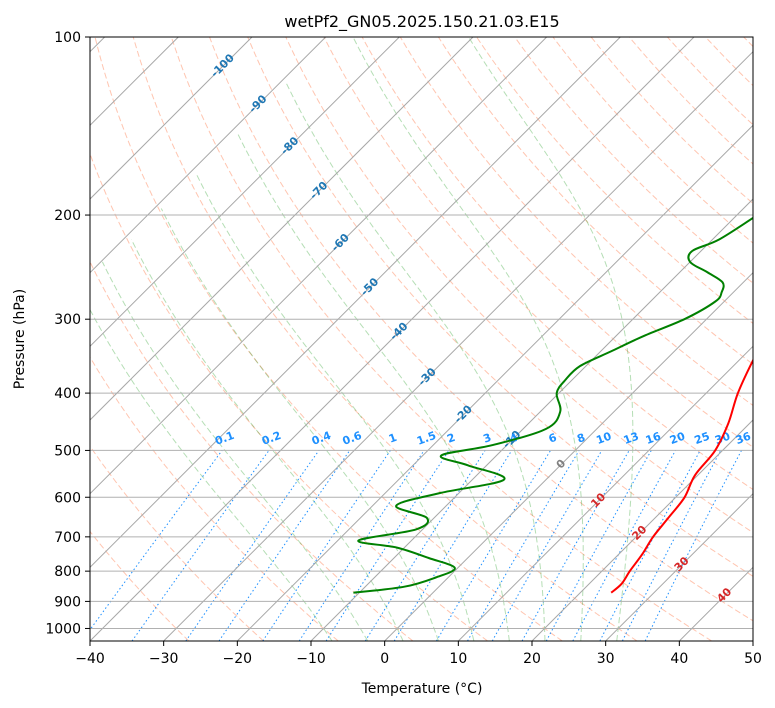 The width and height of the screenshot is (775, 708). What do you see at coordinates (653, 438) in the screenshot?
I see `mixing-ratio-label: 16` at bounding box center [653, 438].